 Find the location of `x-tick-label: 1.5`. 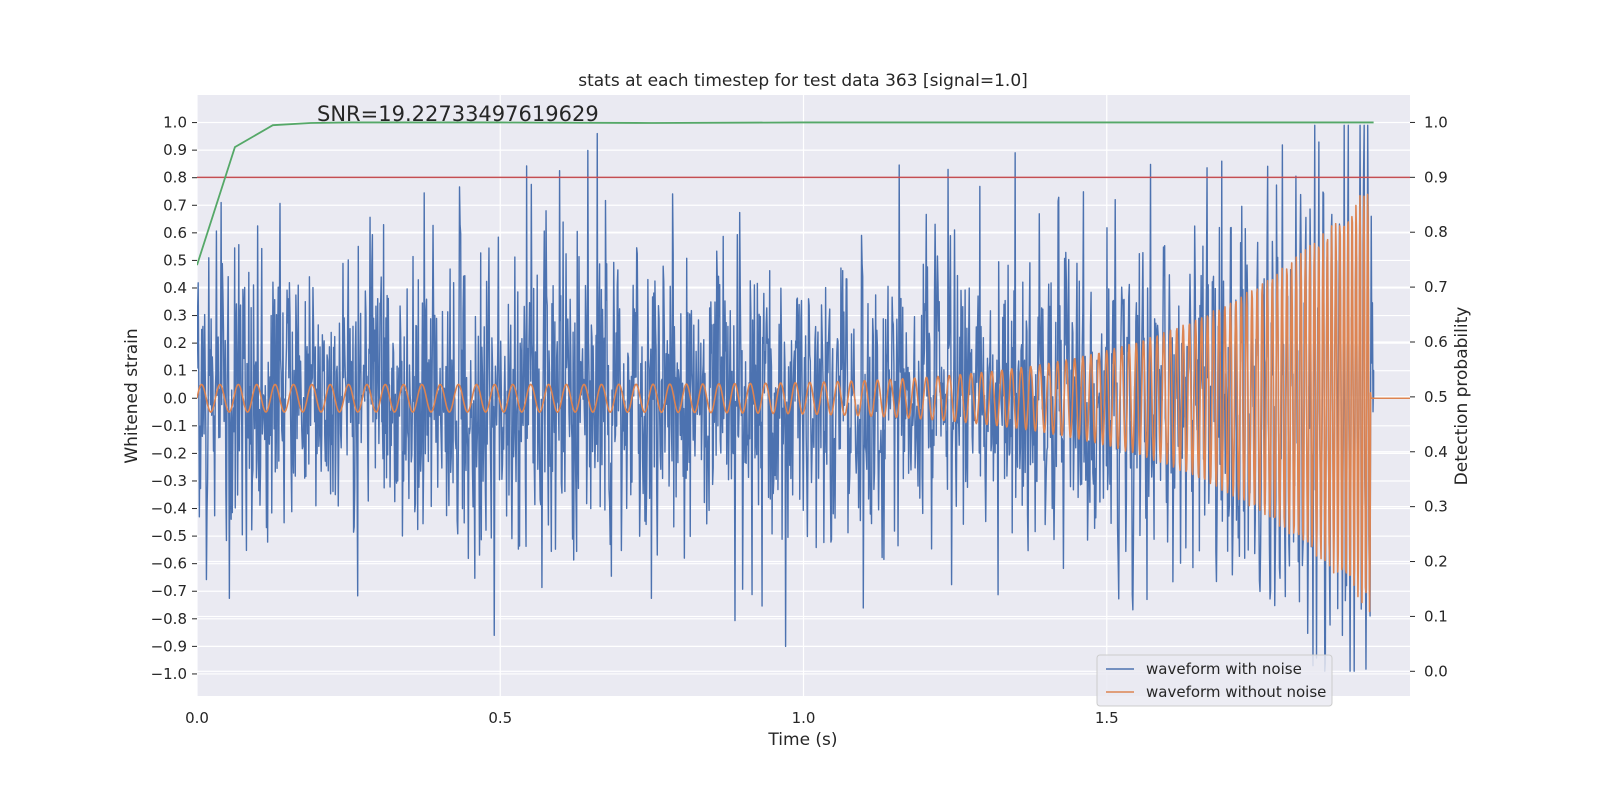

x-tick-label: 1.5 is located at coordinates (1107, 718).